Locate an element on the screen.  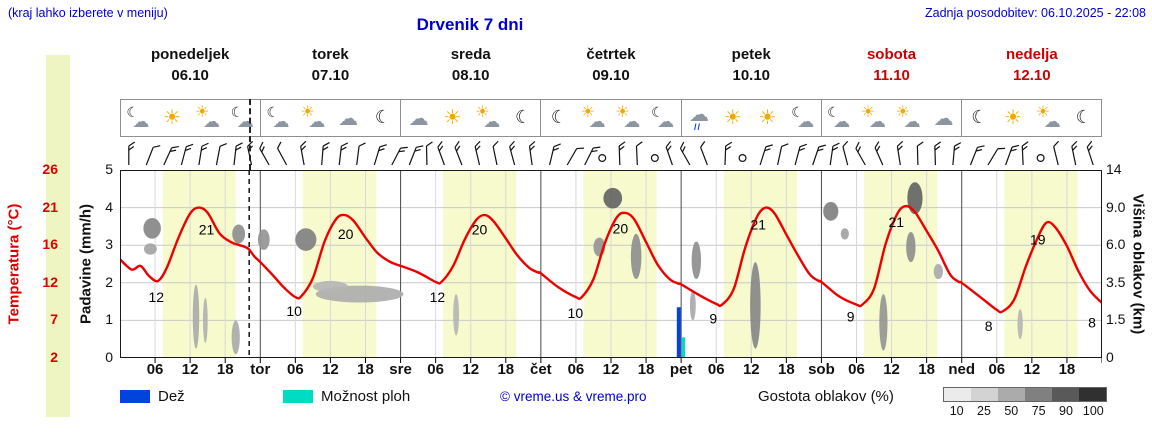
precipitation-tick: 3 is located at coordinates (109, 244).